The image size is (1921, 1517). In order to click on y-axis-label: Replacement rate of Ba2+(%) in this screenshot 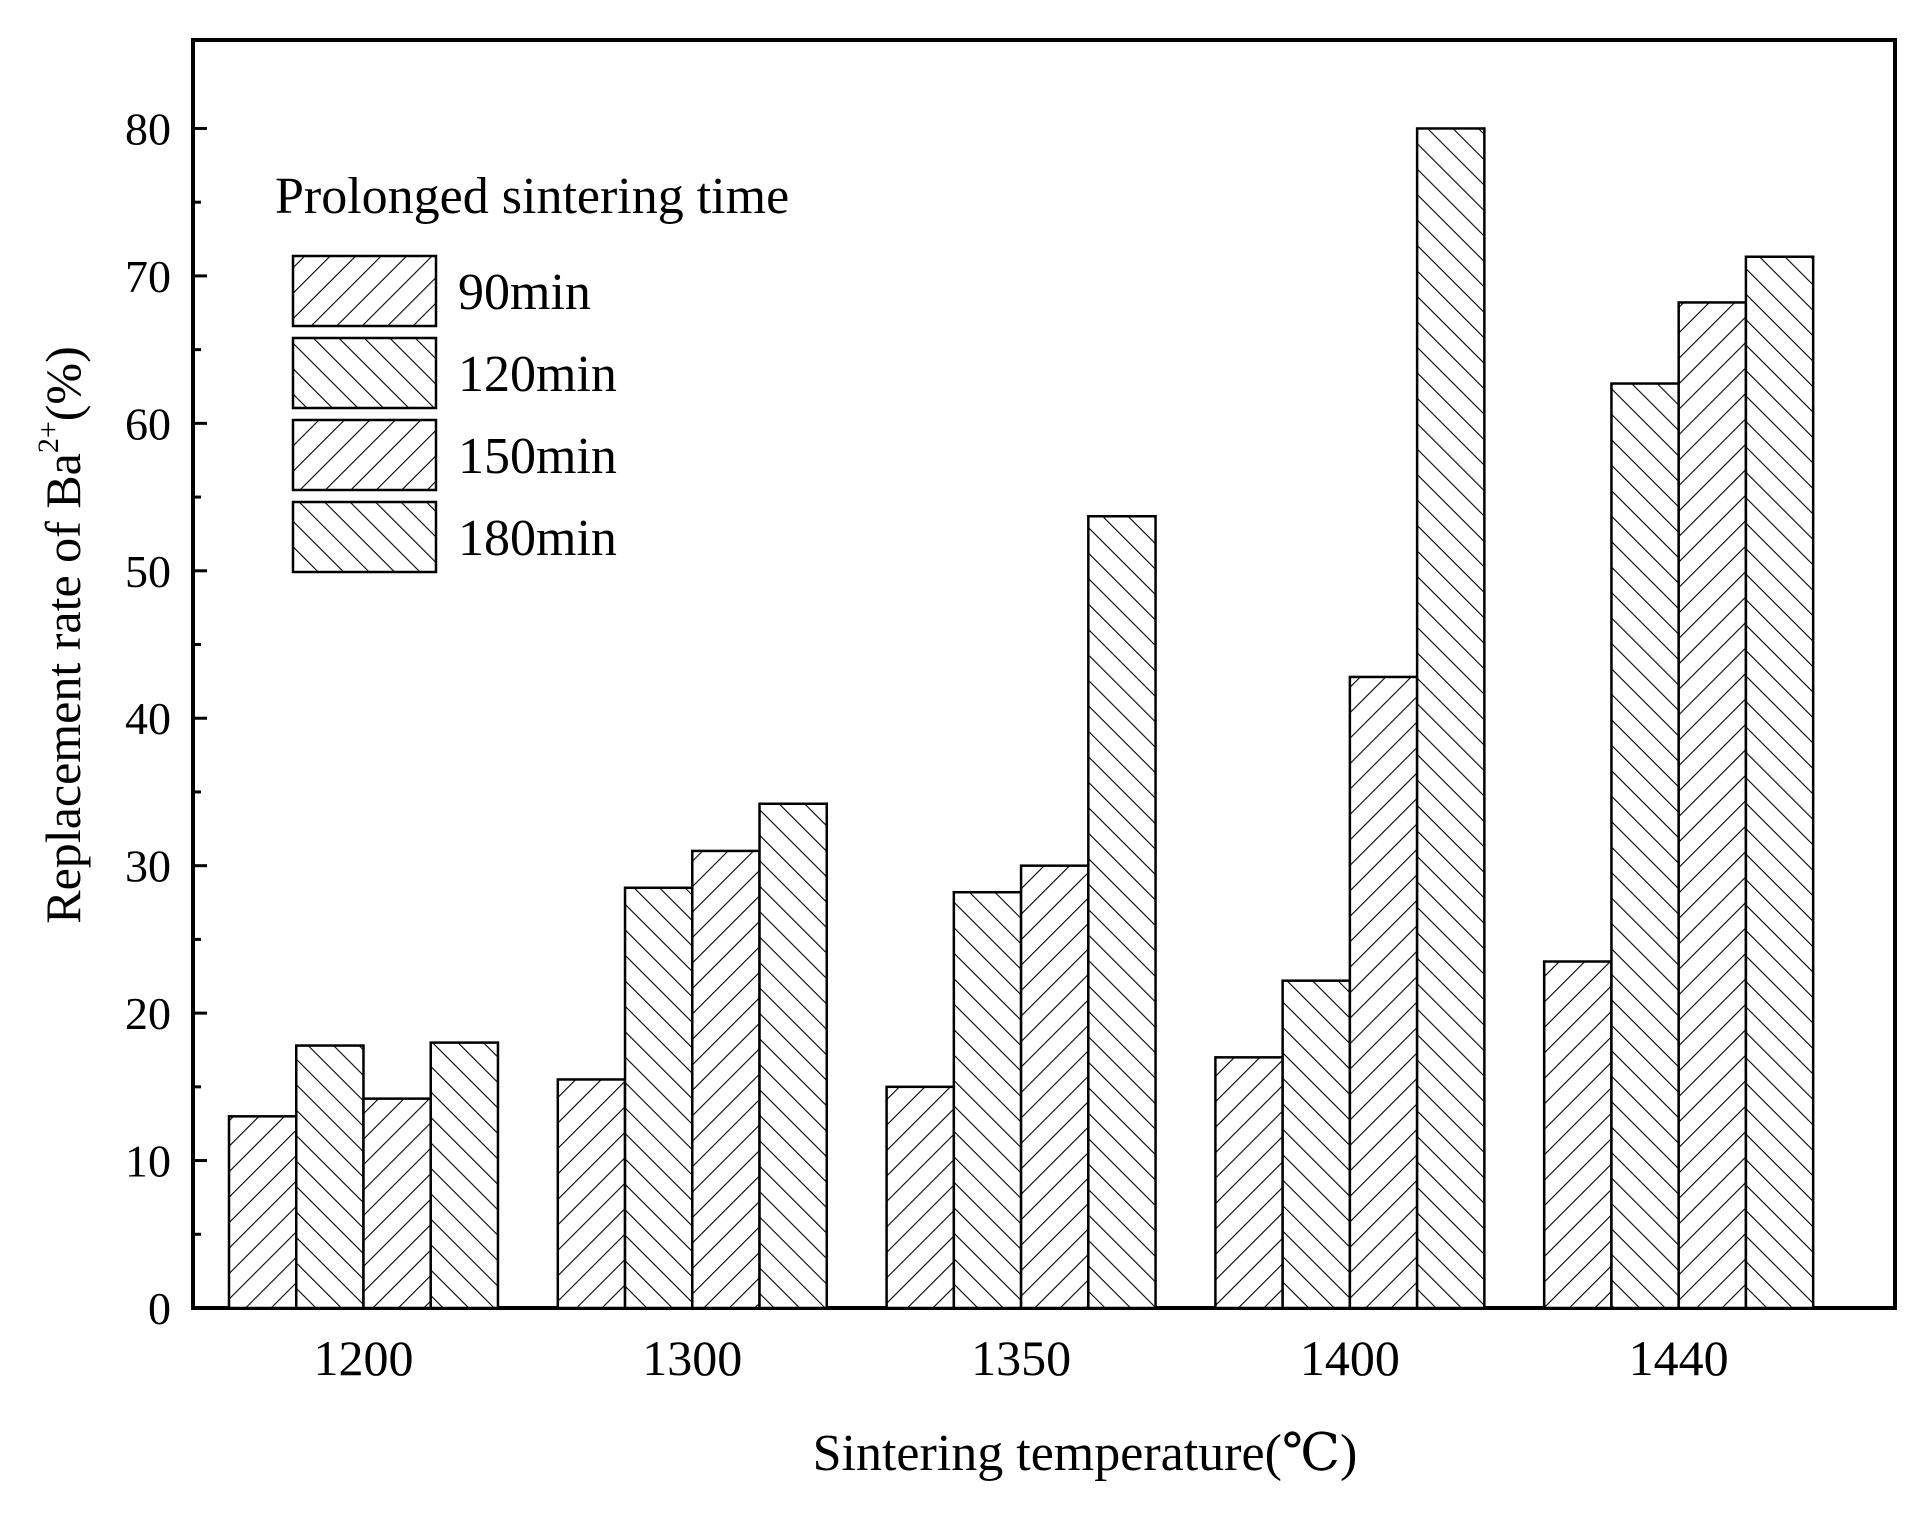, I will do `click(61, 634)`.